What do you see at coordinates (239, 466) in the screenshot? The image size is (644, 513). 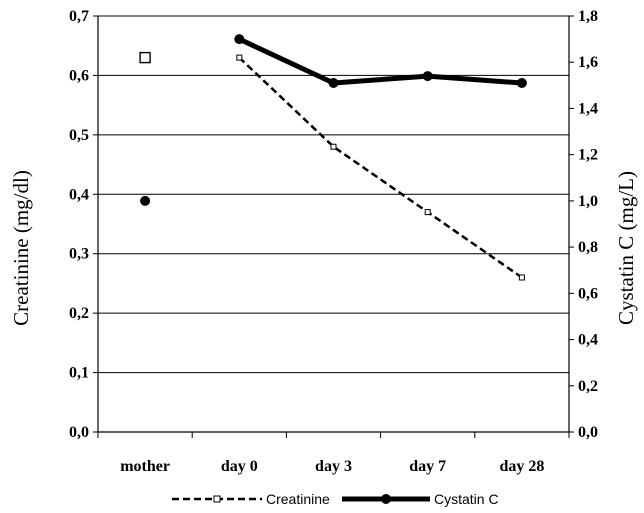 I see `x-tick-label: day 0` at bounding box center [239, 466].